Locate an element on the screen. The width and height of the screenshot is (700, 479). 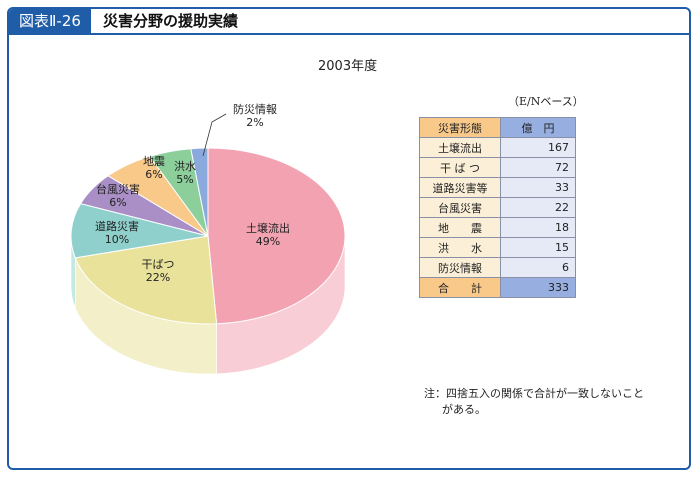
row-type: 防災情報 is located at coordinates (460, 267).